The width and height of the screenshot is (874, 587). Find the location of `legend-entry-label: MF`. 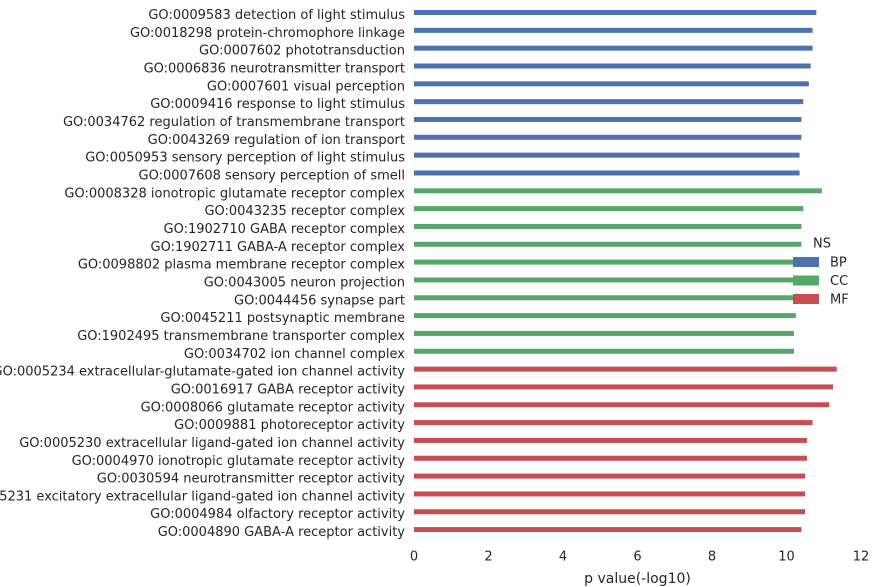

legend-entry-label: MF is located at coordinates (839, 300).